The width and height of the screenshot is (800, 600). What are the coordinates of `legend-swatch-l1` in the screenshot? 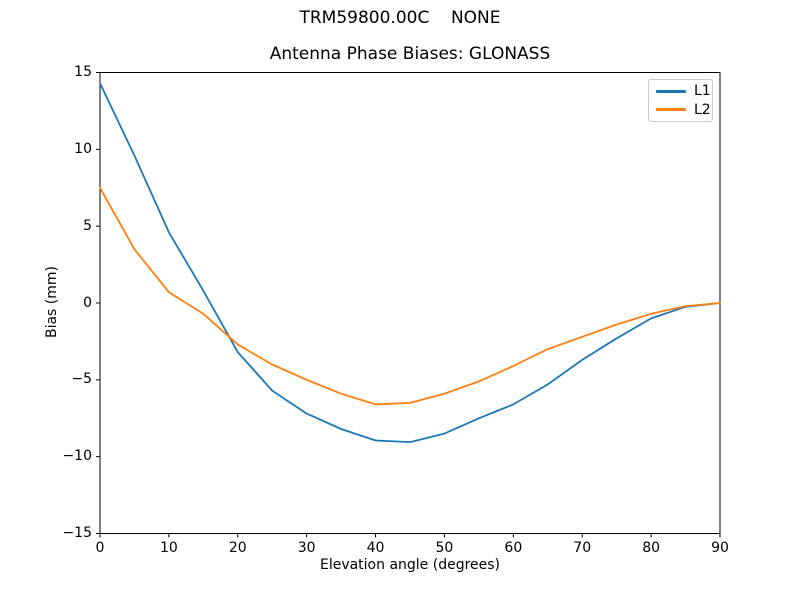 It's located at (671, 91).